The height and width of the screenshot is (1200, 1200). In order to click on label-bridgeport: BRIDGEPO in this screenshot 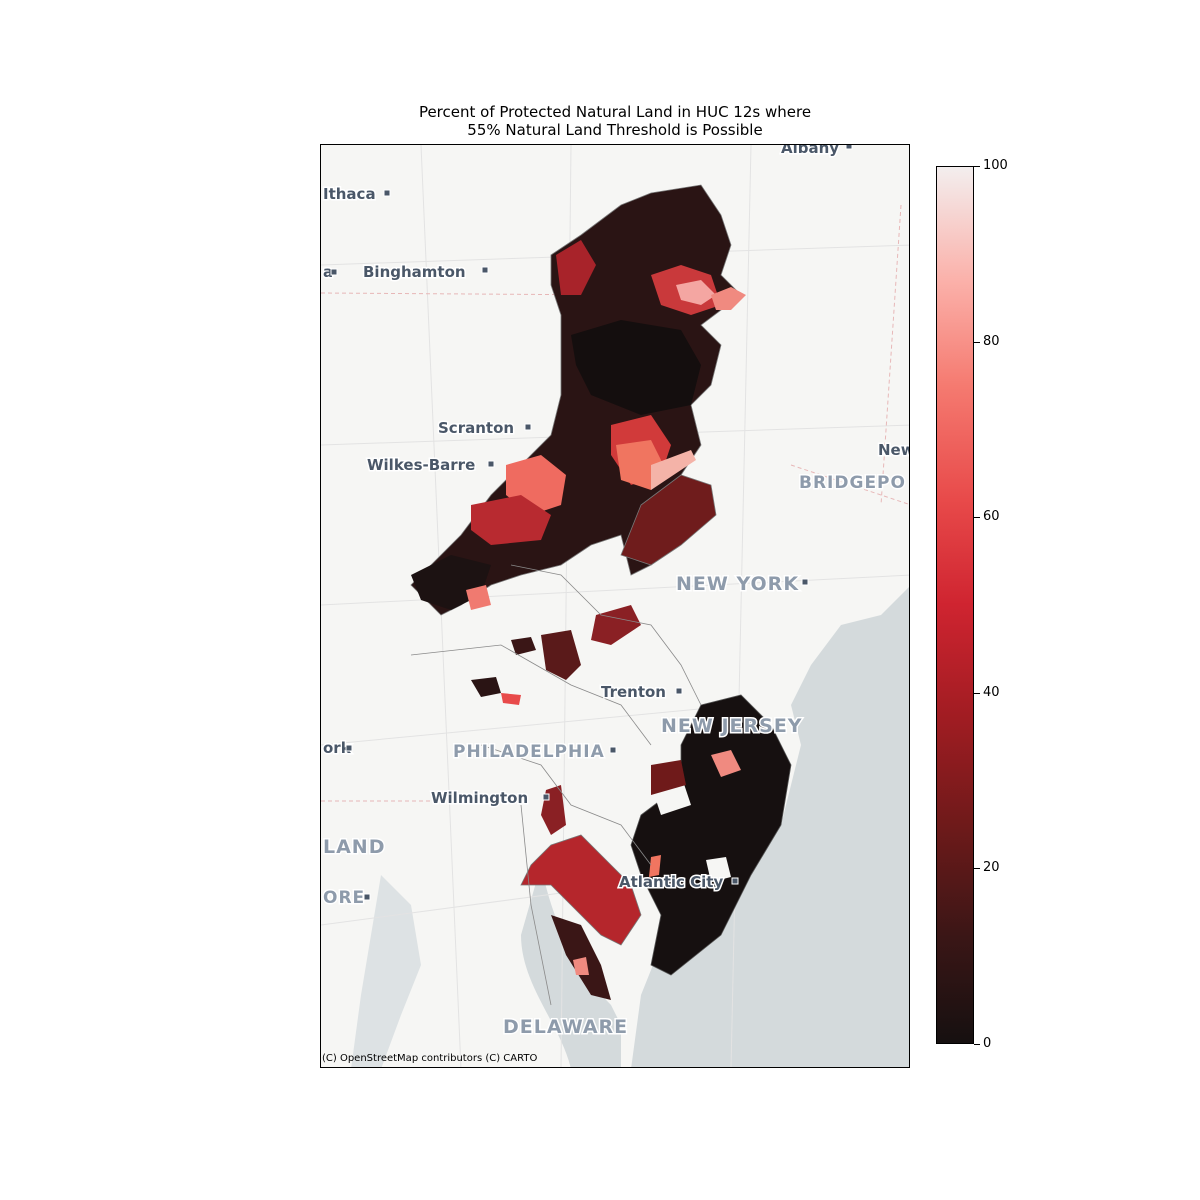, I will do `click(852, 483)`.